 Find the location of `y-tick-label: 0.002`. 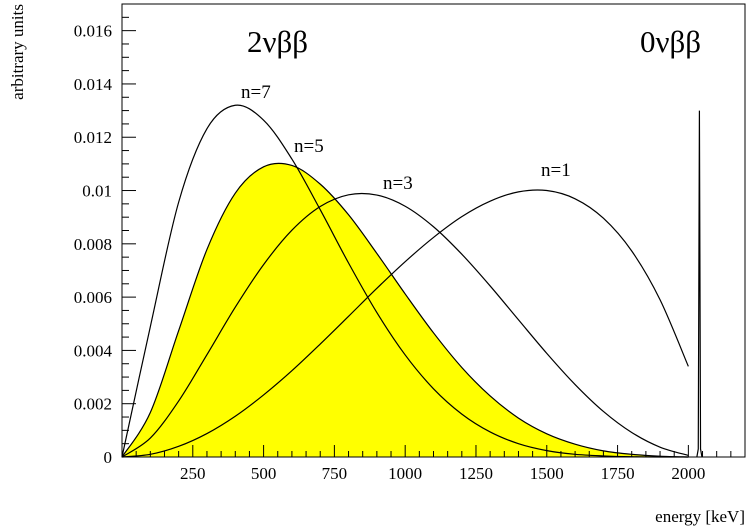

y-tick-label: 0.002 is located at coordinates (93, 404).